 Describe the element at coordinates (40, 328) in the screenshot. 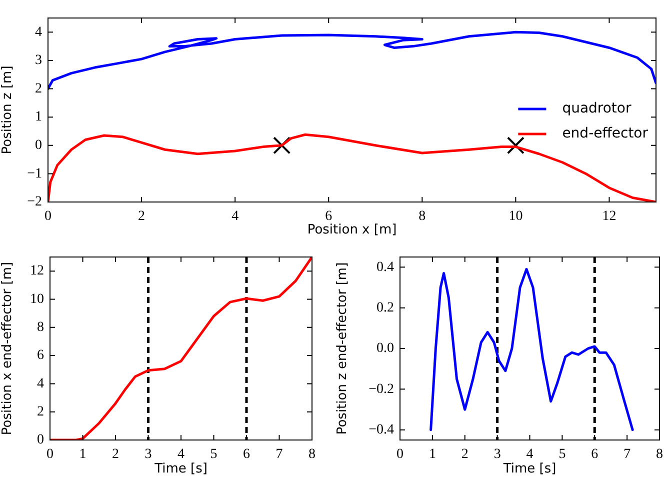

I see `y-tick-label: 8` at that location.